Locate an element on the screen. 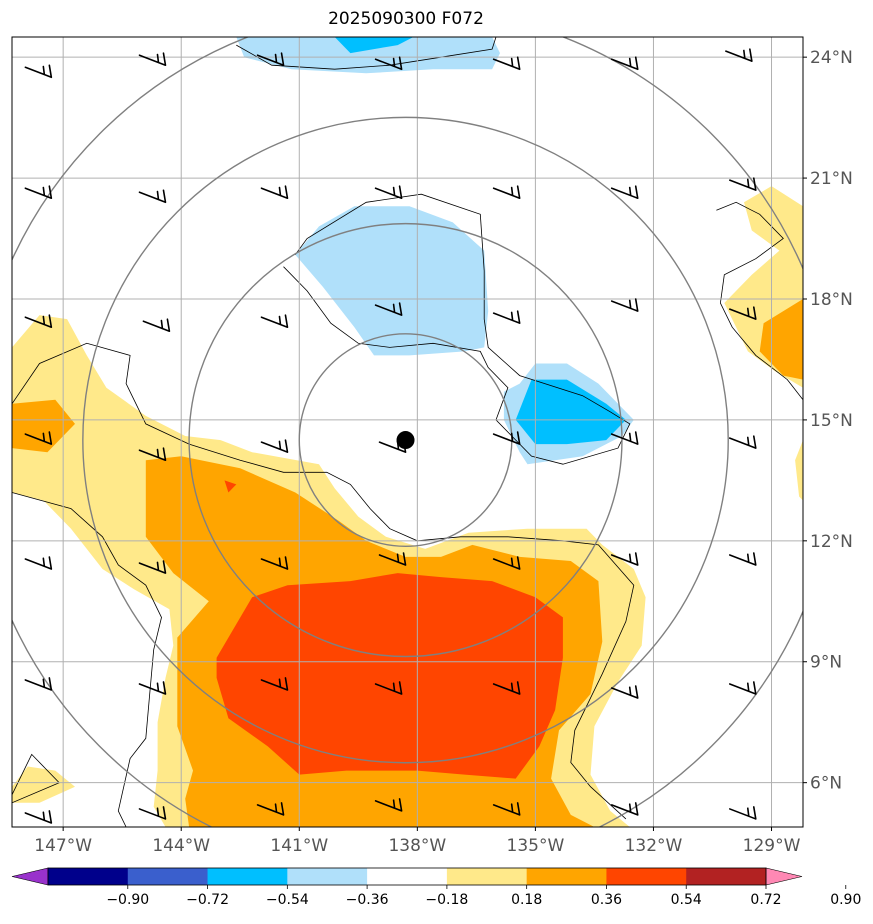  colorbar-tick-label: 0.72 is located at coordinates (765, 900).